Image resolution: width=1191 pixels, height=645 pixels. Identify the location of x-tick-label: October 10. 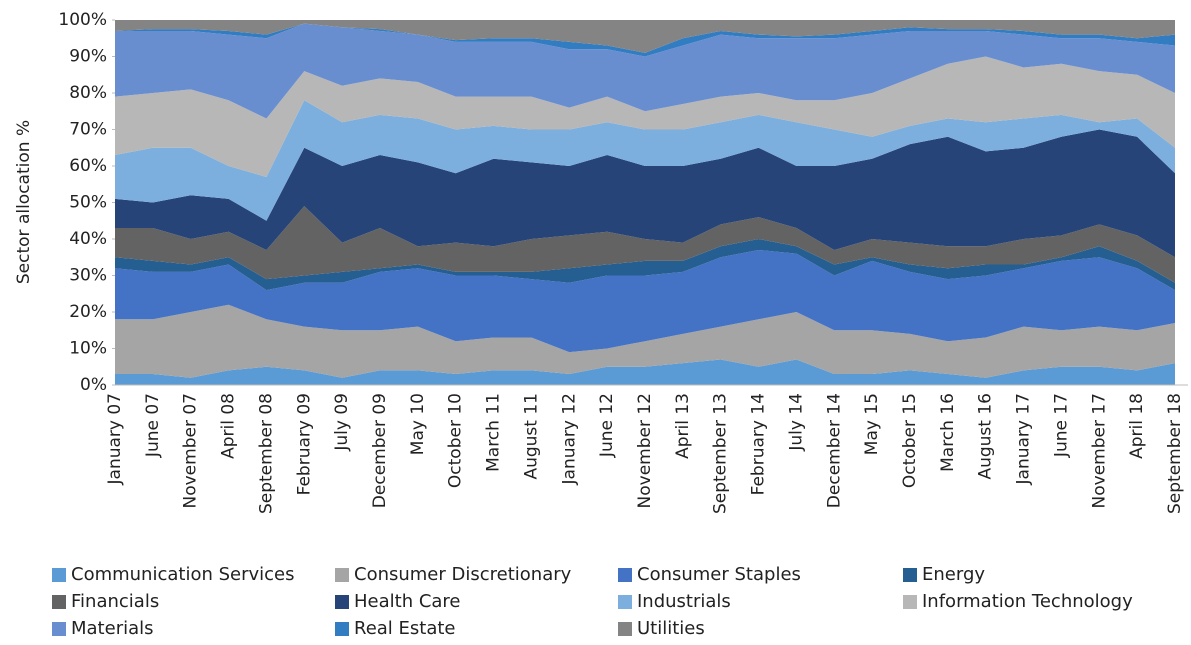
(456, 440).